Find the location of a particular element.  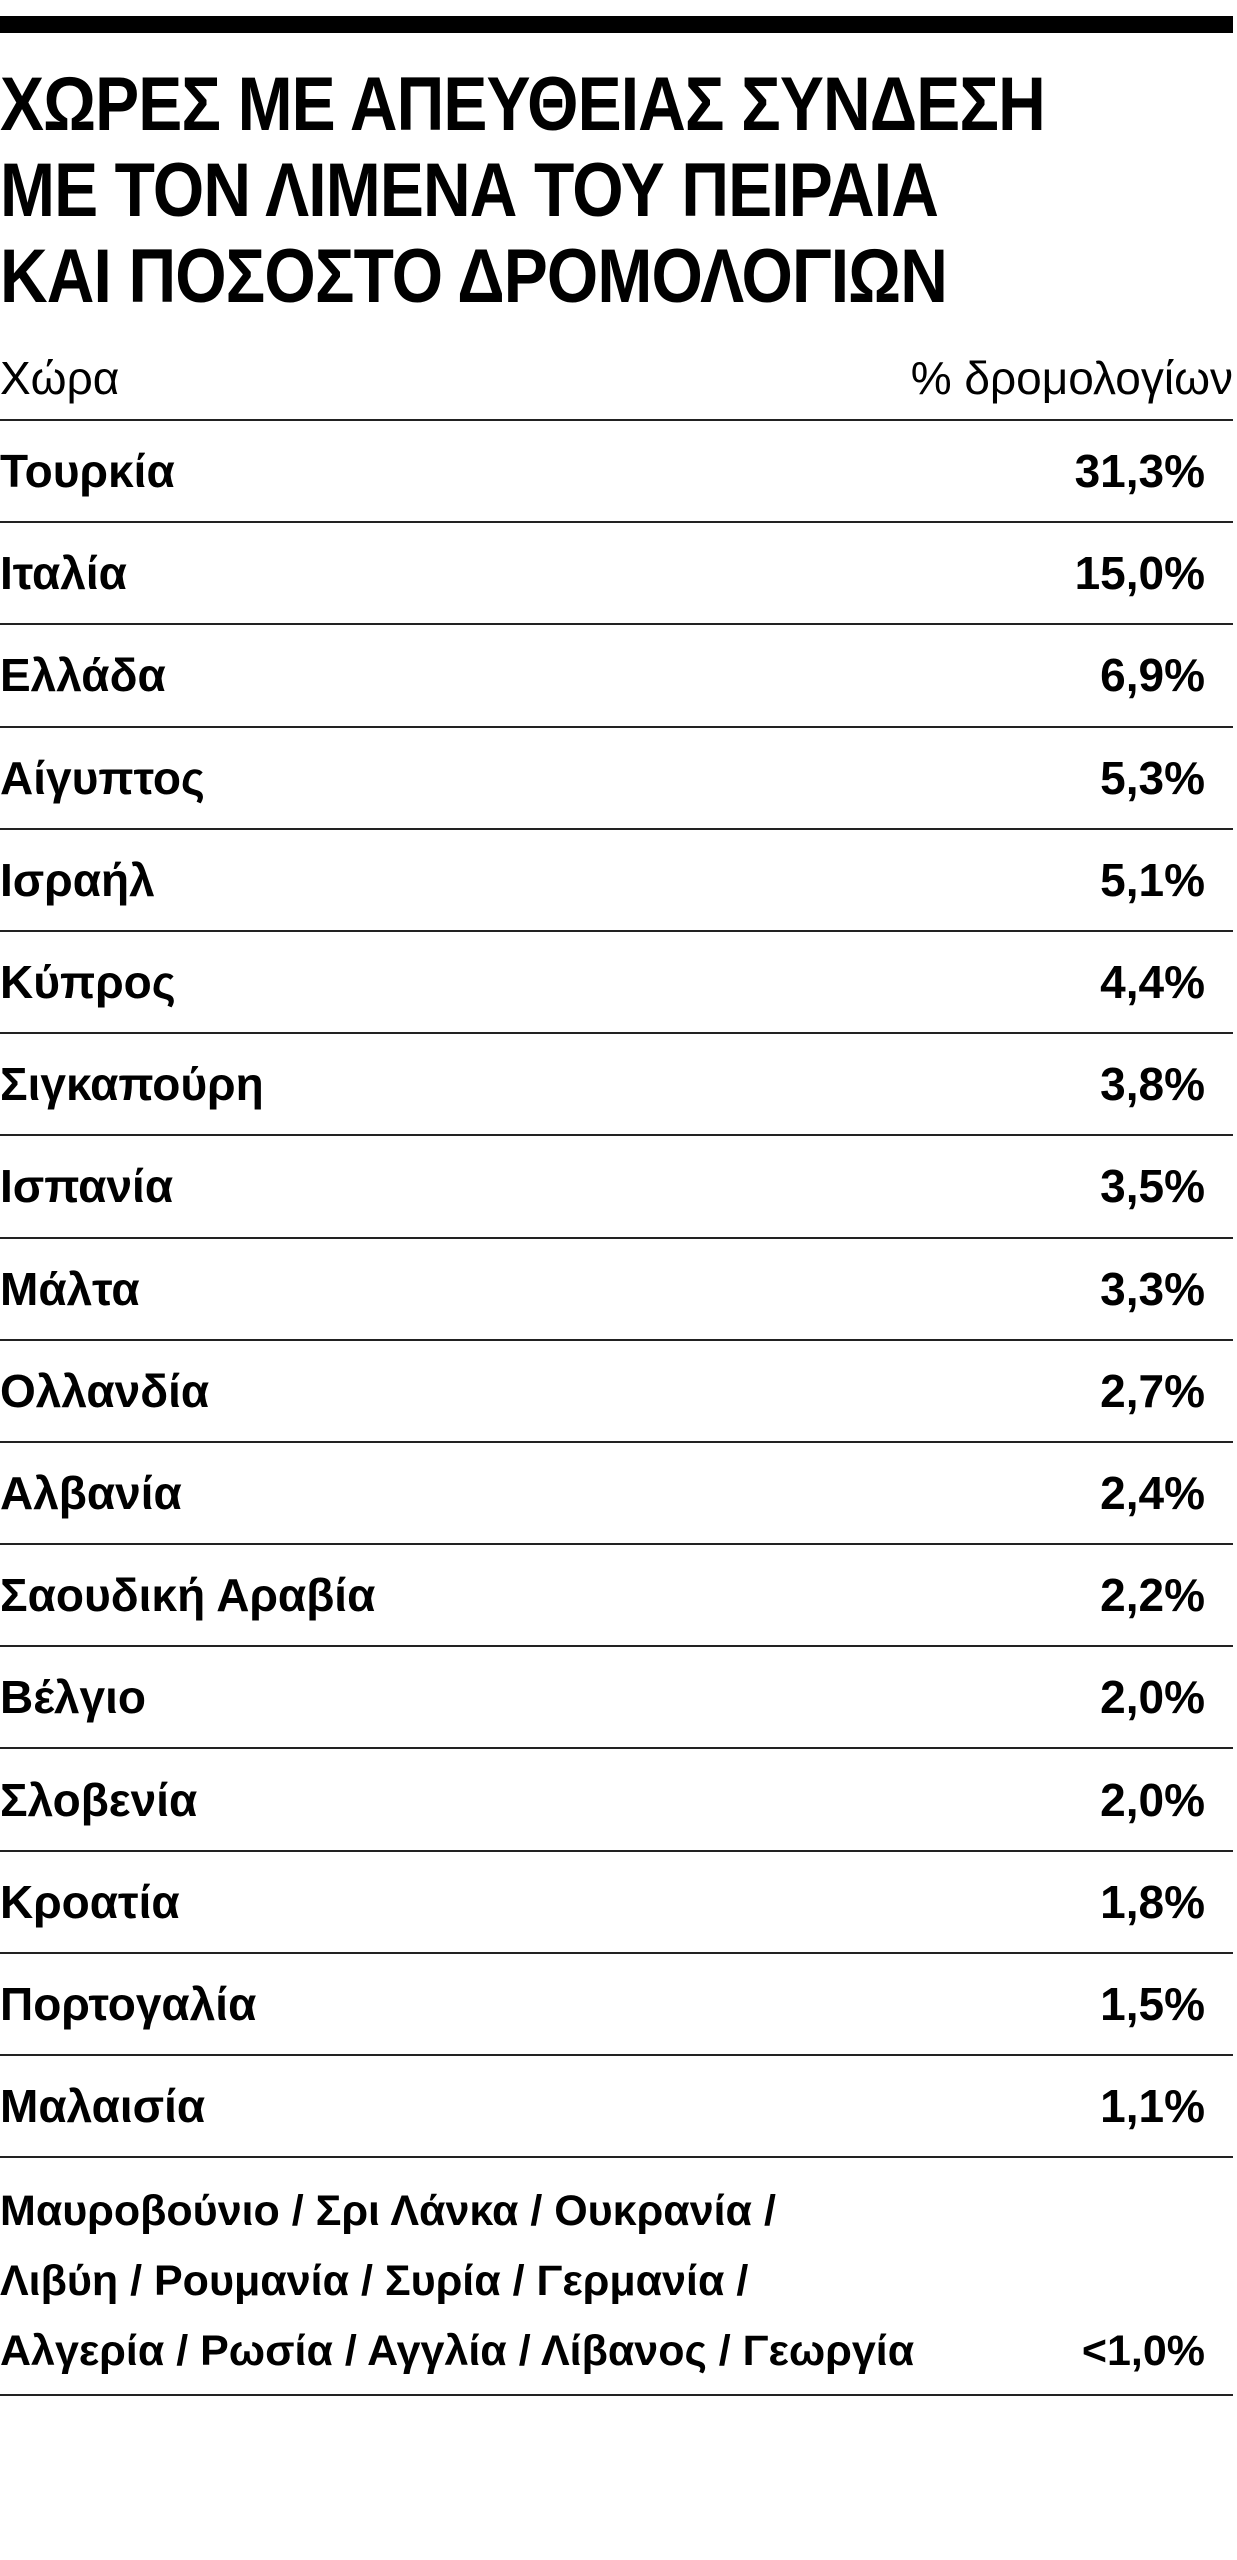

table-row: Ισπανία 3,5% is located at coordinates (616, 1185).